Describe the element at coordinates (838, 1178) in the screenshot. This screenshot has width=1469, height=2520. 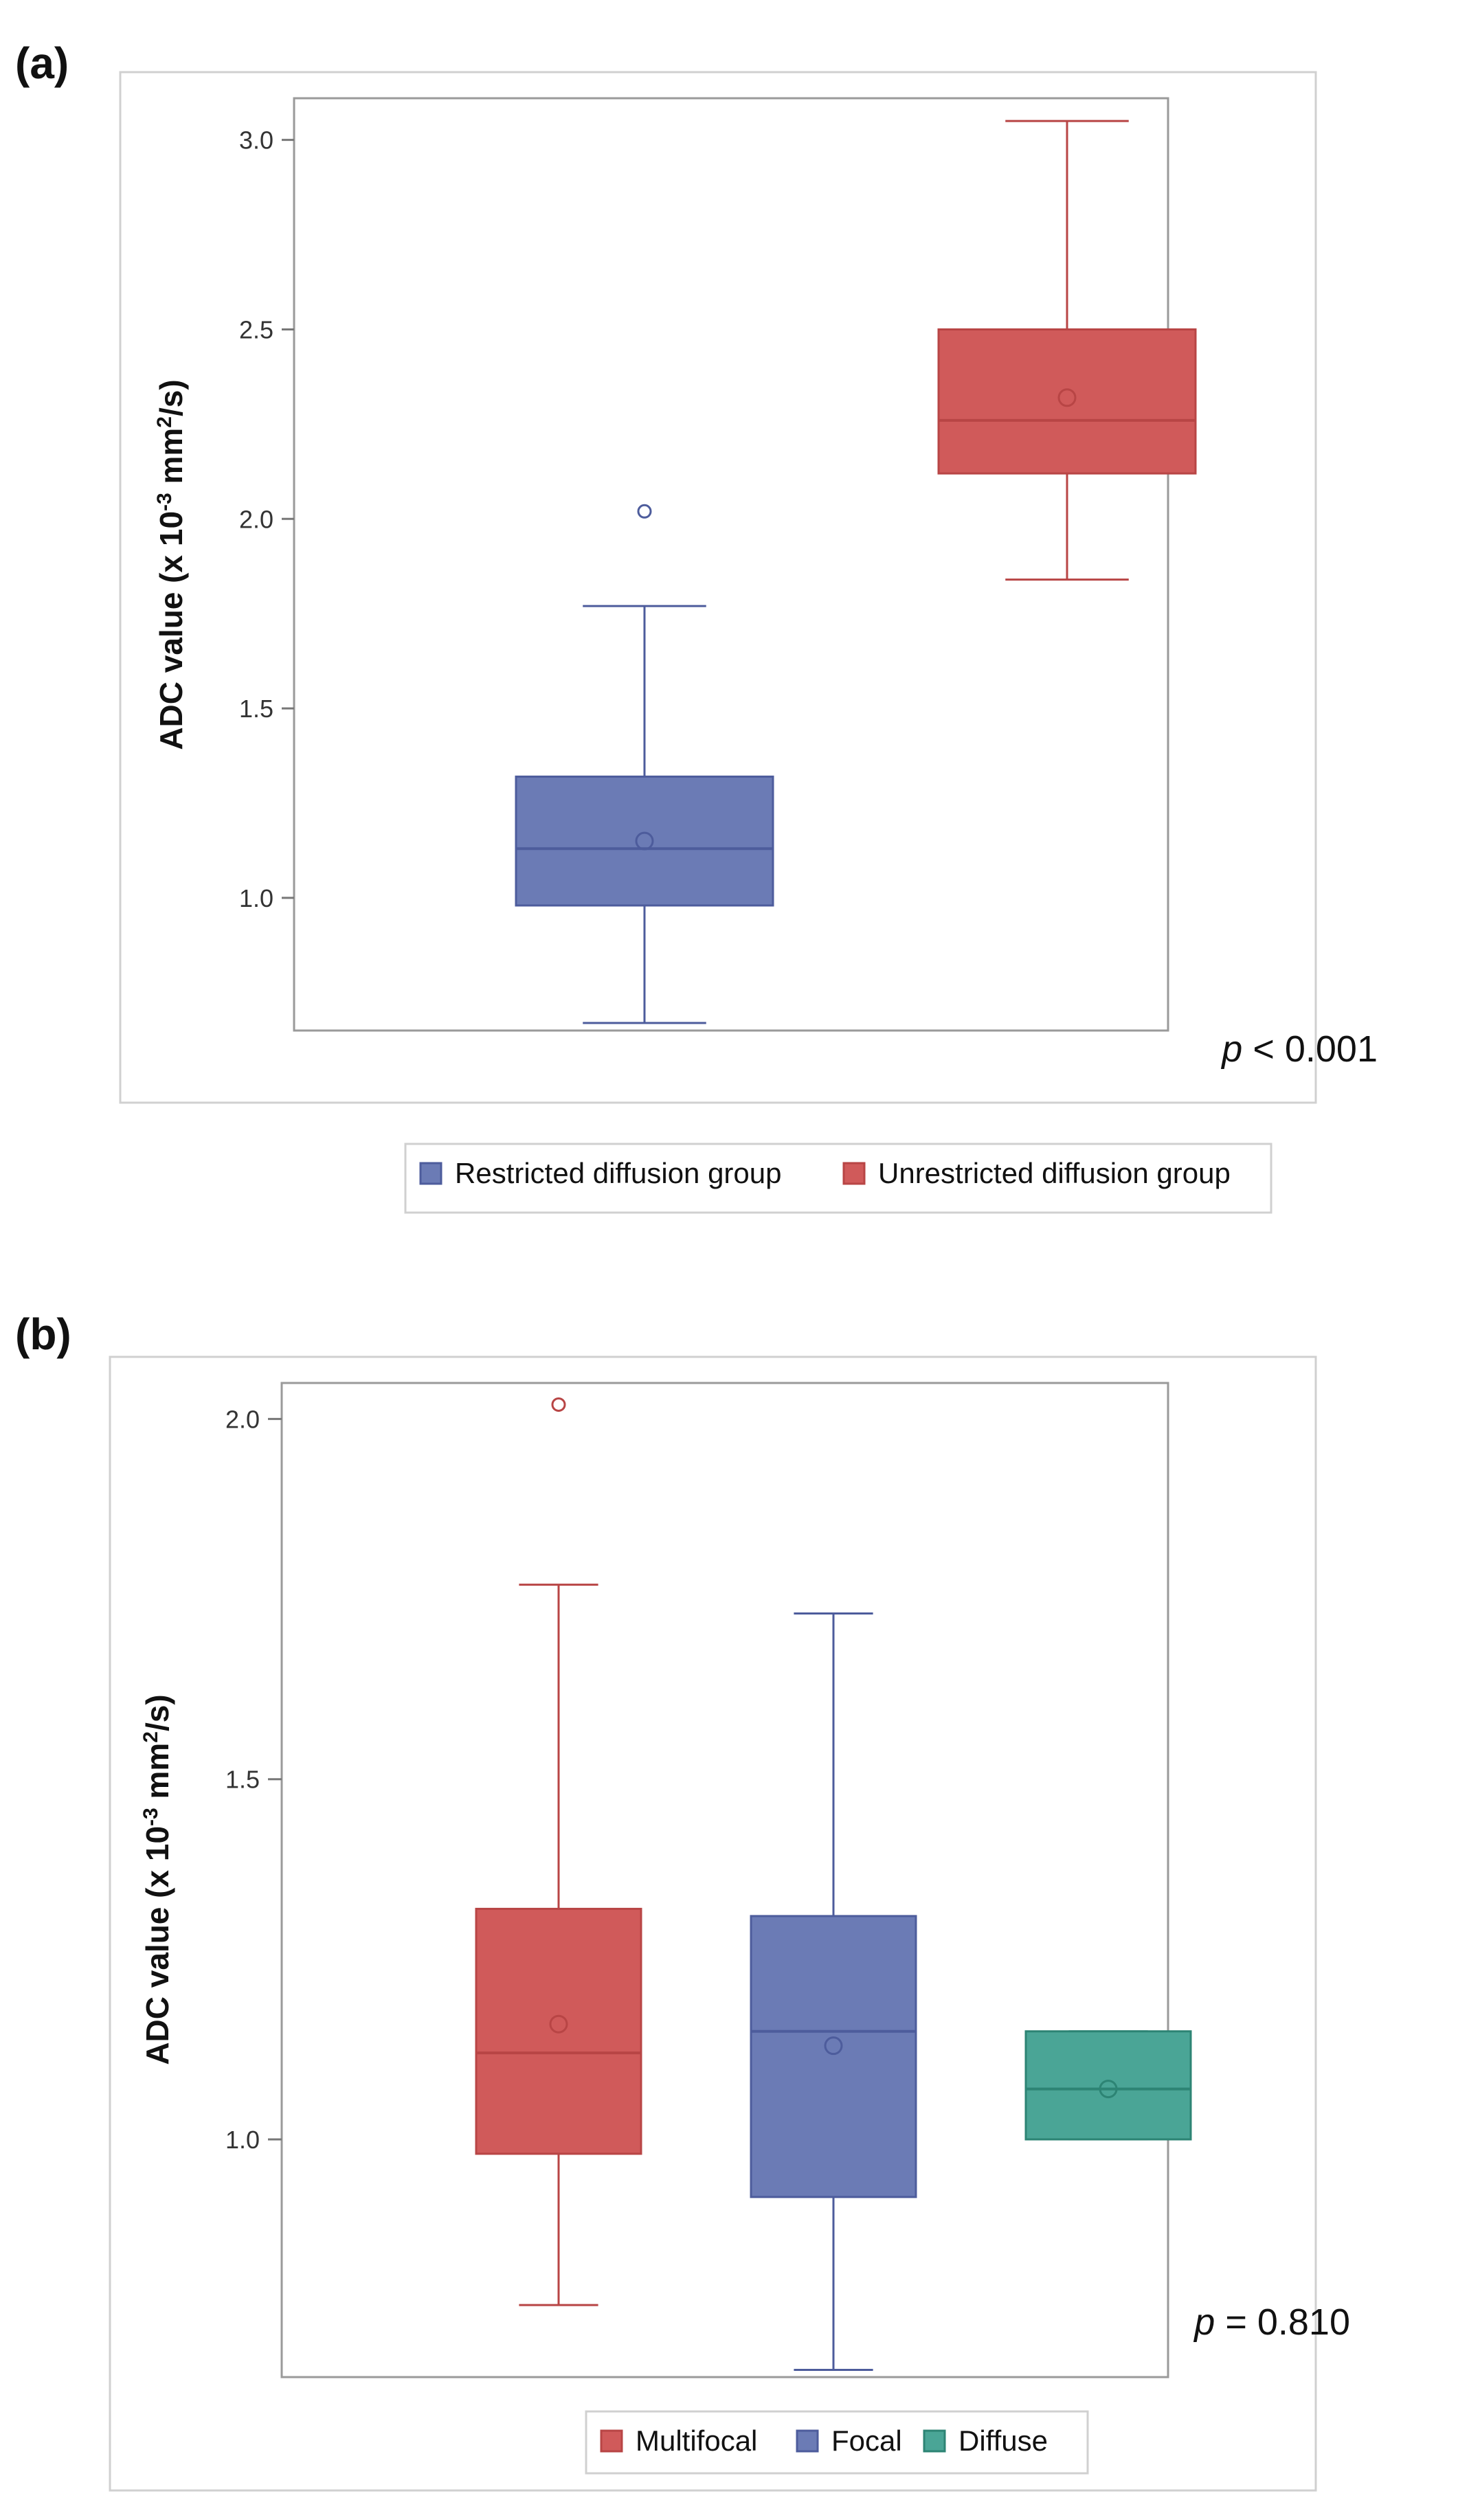
I see `chart-a-legend-box` at that location.